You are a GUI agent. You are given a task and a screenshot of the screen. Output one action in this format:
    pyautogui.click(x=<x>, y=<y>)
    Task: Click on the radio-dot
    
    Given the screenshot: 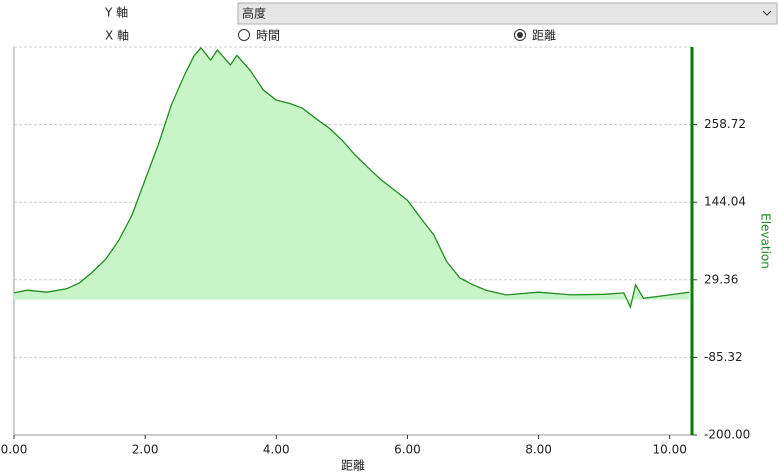 What is the action you would take?
    pyautogui.click(x=520, y=35)
    